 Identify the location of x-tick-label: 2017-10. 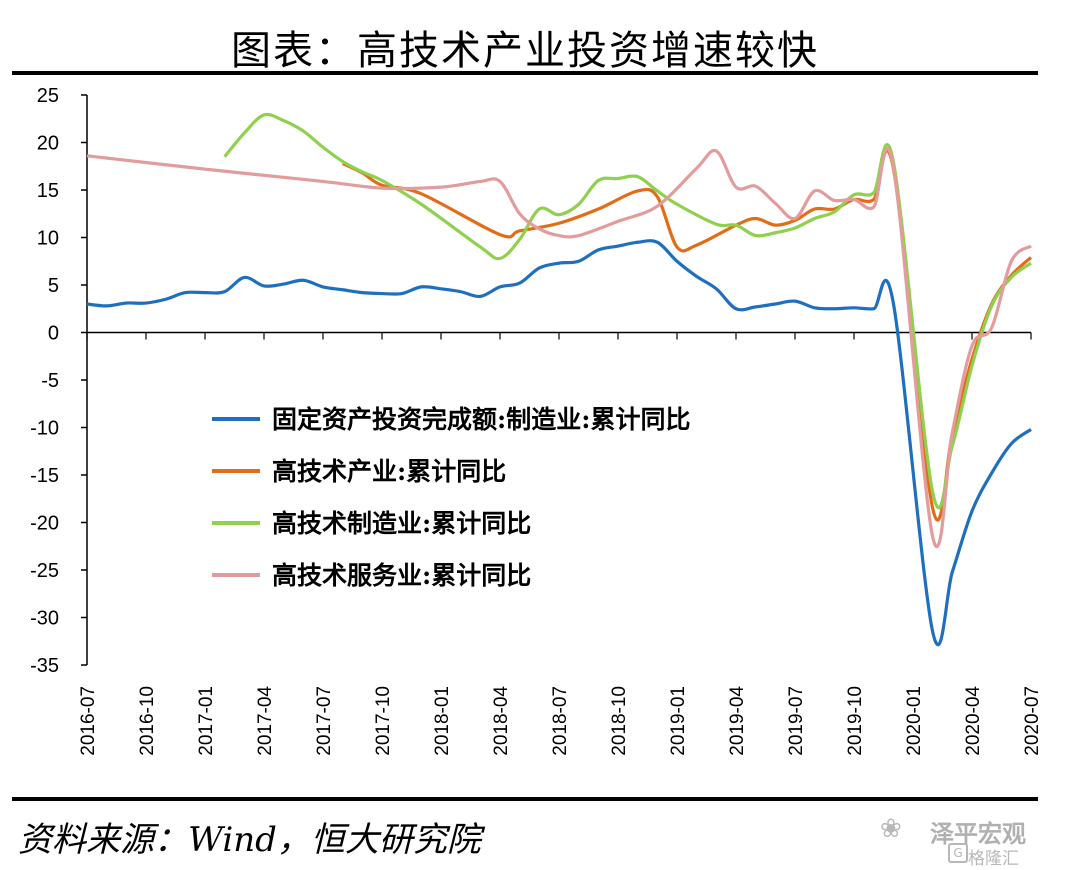
(383, 721).